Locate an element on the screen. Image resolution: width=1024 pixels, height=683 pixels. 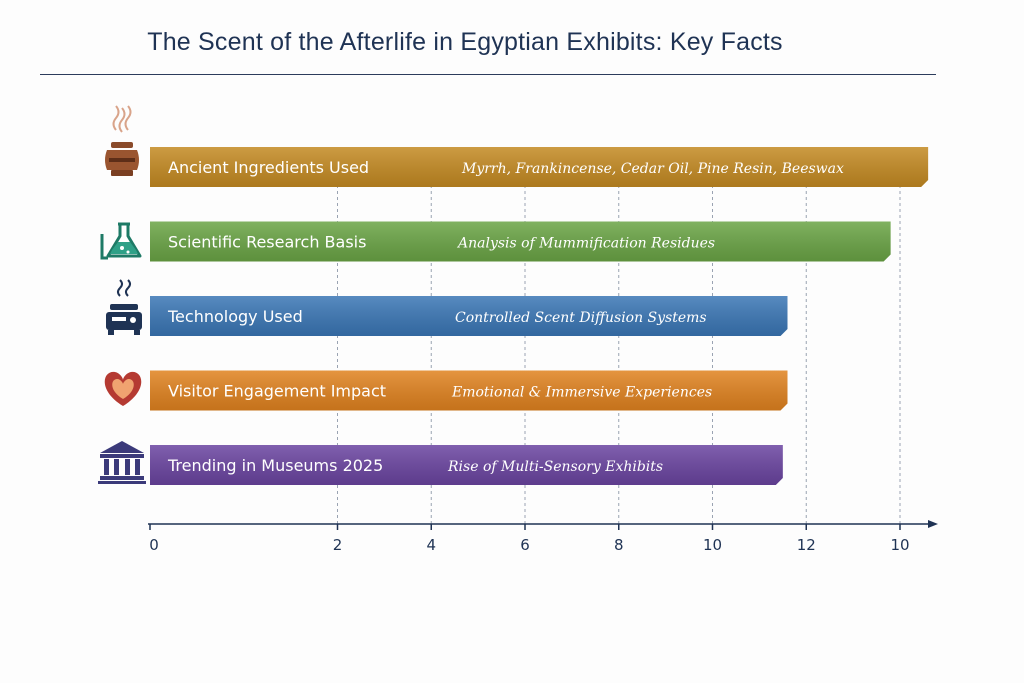
category-icons is located at coordinates (122, 294).